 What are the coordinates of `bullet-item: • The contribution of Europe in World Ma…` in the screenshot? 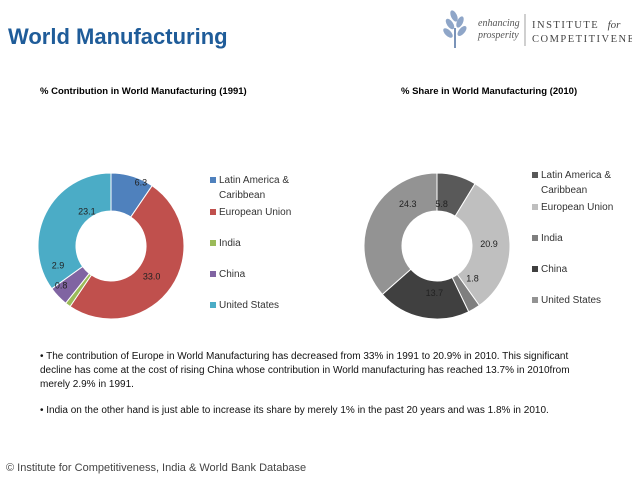 It's located at (305, 370).